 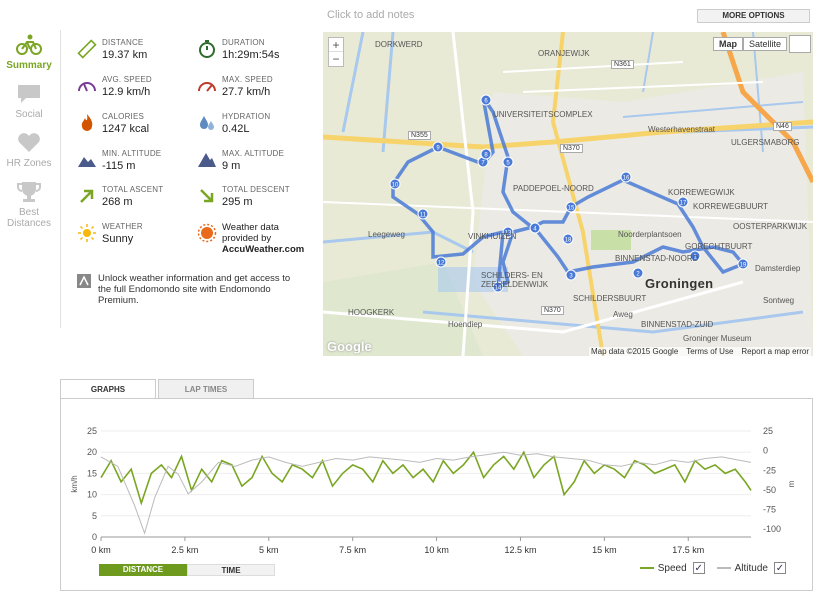 I want to click on legend-speed-checkbox: ✓, so click(x=698, y=568).